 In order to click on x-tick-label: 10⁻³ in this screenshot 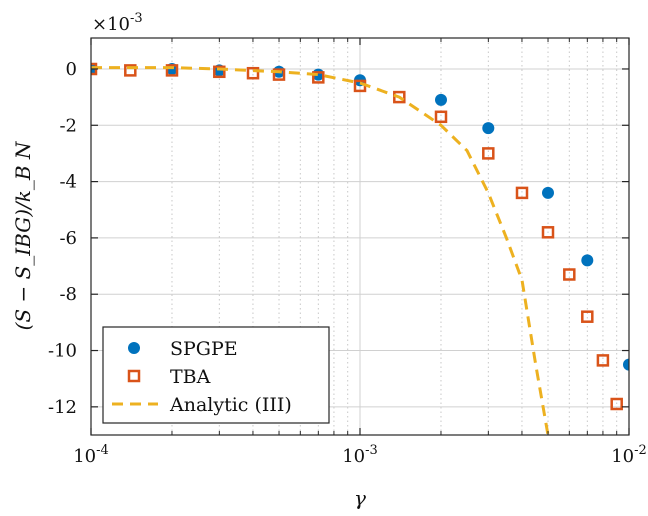, I will do `click(360, 455)`.